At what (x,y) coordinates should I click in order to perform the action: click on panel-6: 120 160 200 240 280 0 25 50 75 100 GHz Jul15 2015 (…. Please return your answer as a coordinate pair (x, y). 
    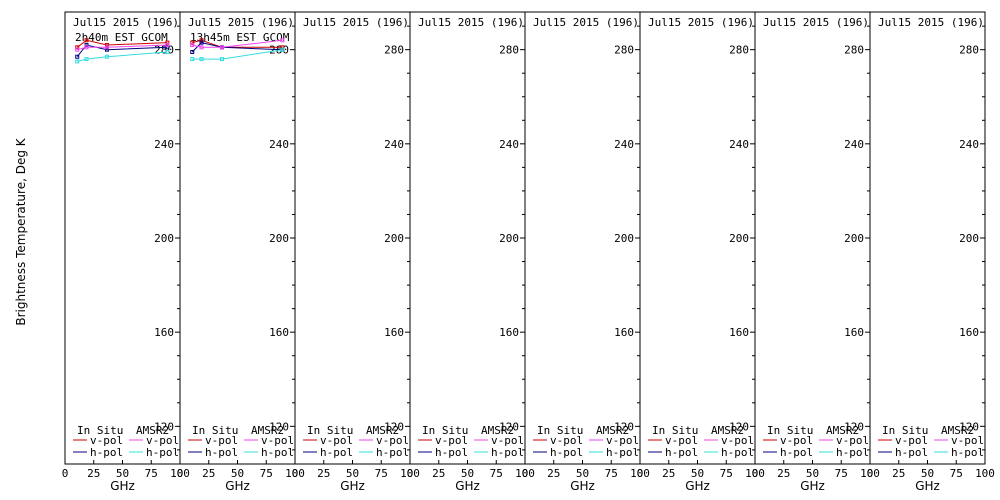
    Looking at the image, I should click on (701, 252).